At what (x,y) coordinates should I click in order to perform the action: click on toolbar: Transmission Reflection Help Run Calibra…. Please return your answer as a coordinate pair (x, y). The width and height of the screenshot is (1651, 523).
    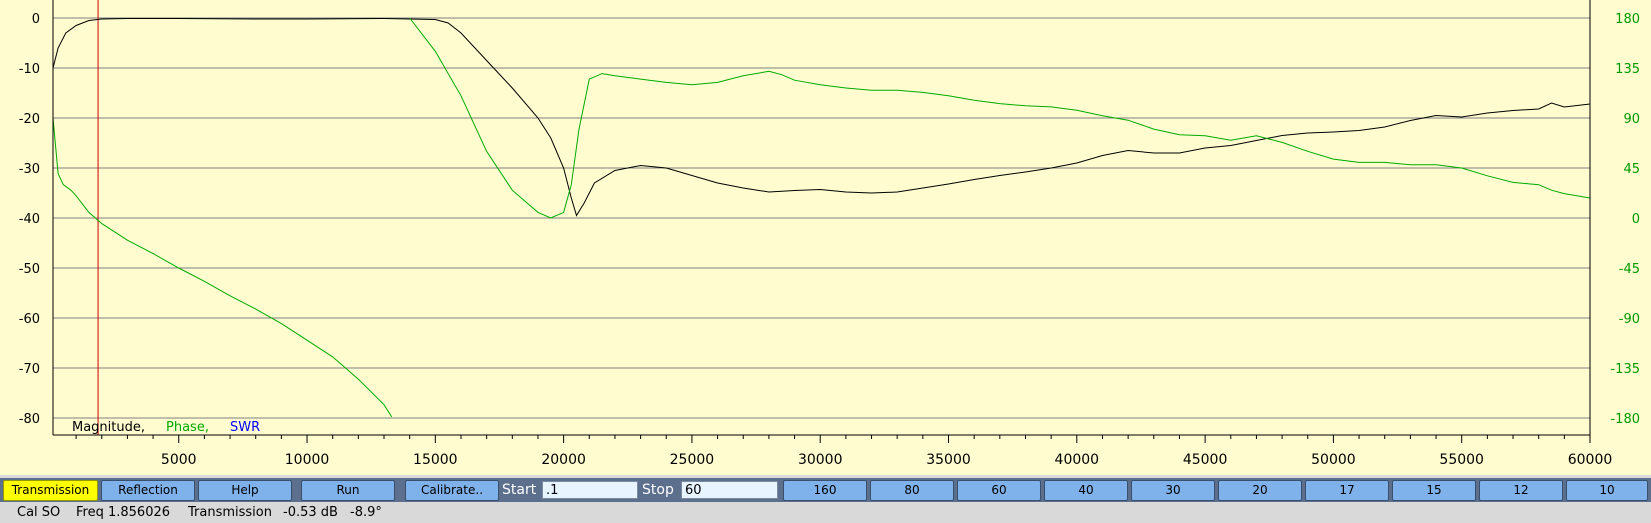
    Looking at the image, I should click on (825, 490).